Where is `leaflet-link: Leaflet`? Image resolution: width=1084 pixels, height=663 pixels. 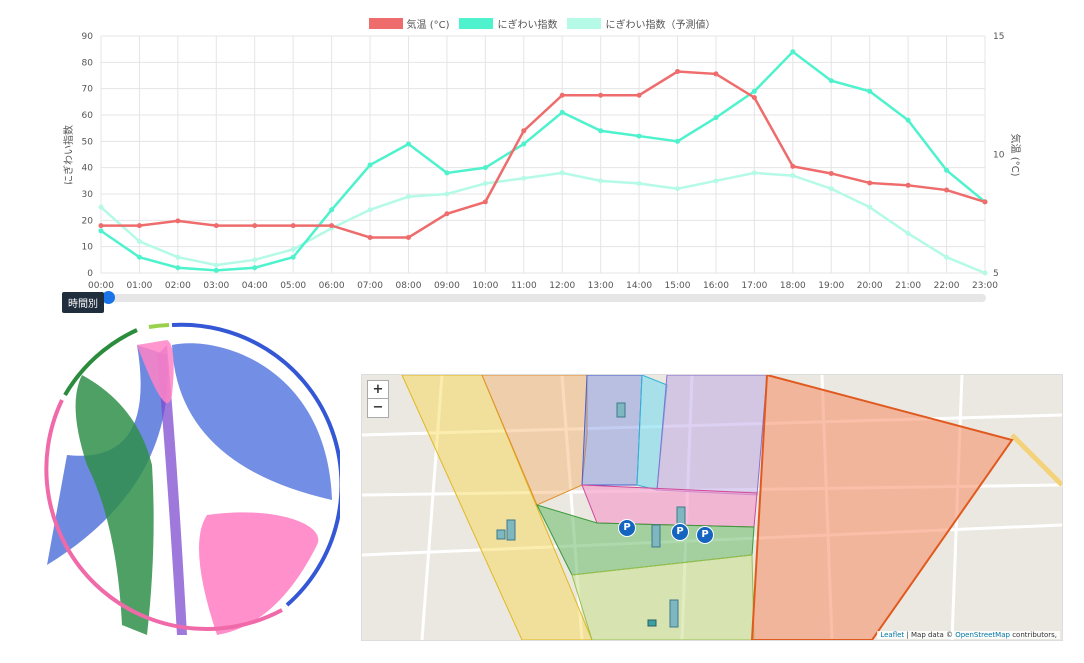
leaflet-link: Leaflet is located at coordinates (892, 635).